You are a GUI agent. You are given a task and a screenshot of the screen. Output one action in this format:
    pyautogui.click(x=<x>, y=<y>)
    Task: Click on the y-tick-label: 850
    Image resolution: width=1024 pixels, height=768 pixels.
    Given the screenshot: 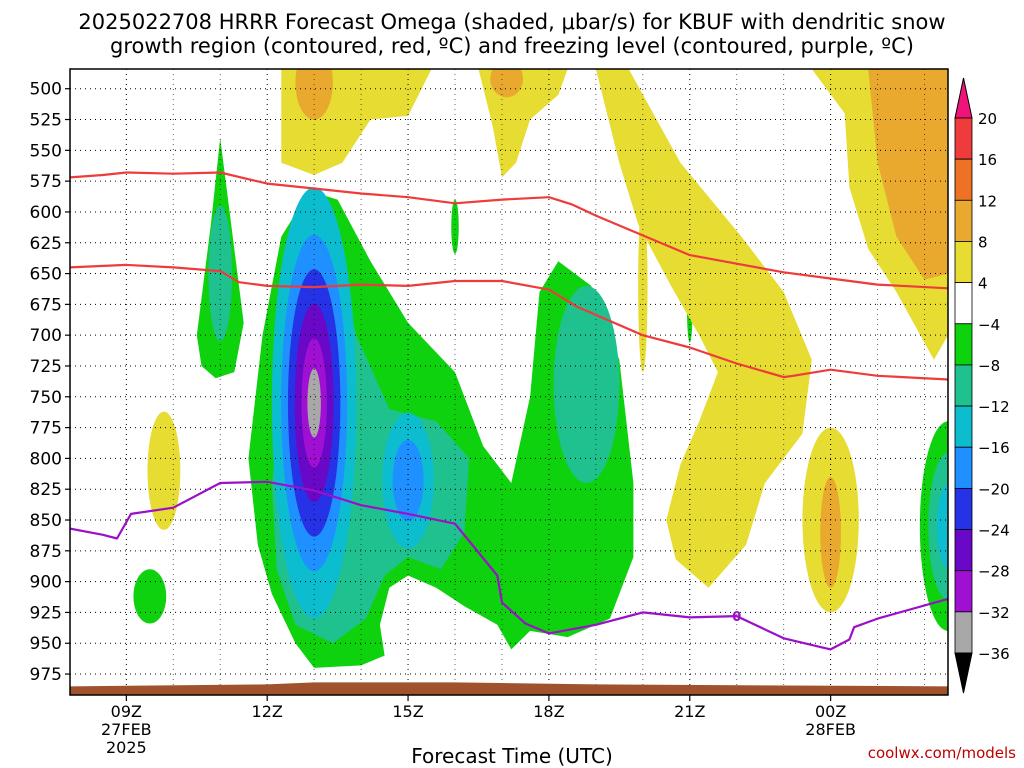 What is the action you would take?
    pyautogui.click(x=46, y=521)
    